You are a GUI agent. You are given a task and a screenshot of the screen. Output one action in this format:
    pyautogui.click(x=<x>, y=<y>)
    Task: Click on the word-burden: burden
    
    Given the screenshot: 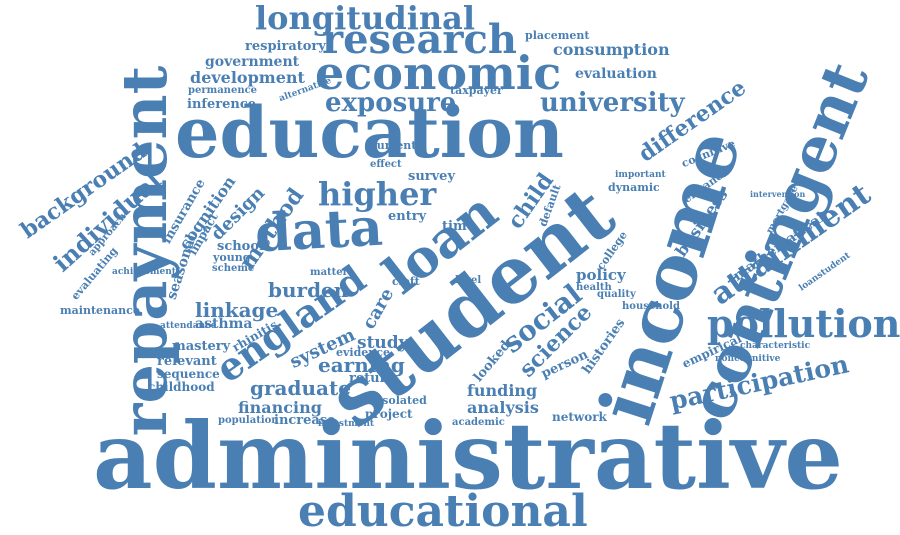 What is the action you would take?
    pyautogui.click(x=308, y=290)
    